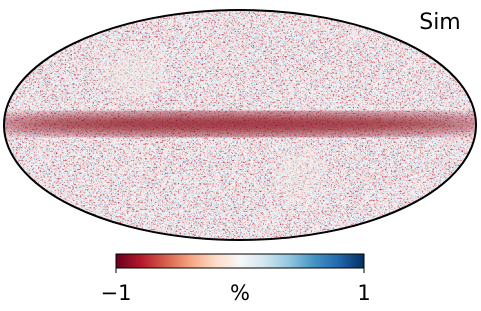 The image size is (481, 311). Describe the element at coordinates (116, 293) in the screenshot. I see `colorbar-tick-label: −1` at that location.